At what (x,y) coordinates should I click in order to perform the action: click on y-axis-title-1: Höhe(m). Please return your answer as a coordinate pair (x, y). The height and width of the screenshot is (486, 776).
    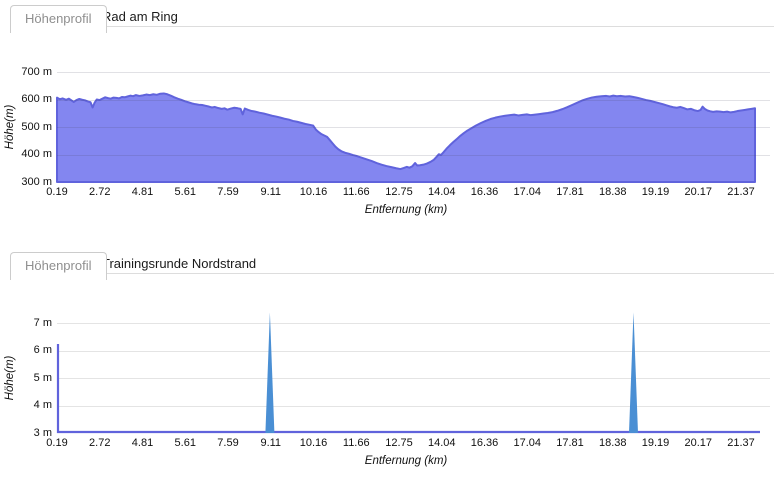
    Looking at the image, I should click on (10, 127).